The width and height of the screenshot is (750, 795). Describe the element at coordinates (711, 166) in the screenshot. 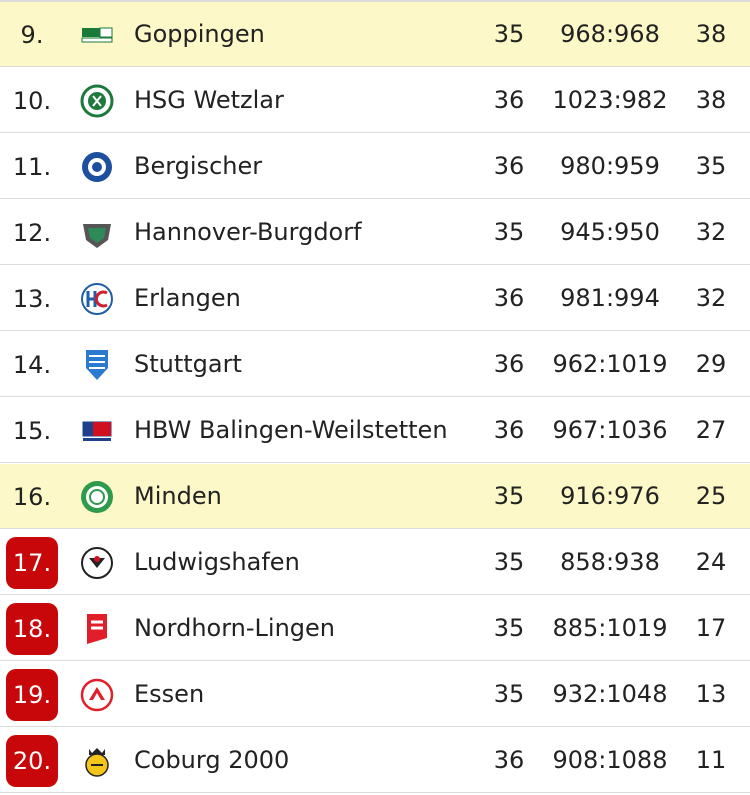

I see `points: 35` at that location.